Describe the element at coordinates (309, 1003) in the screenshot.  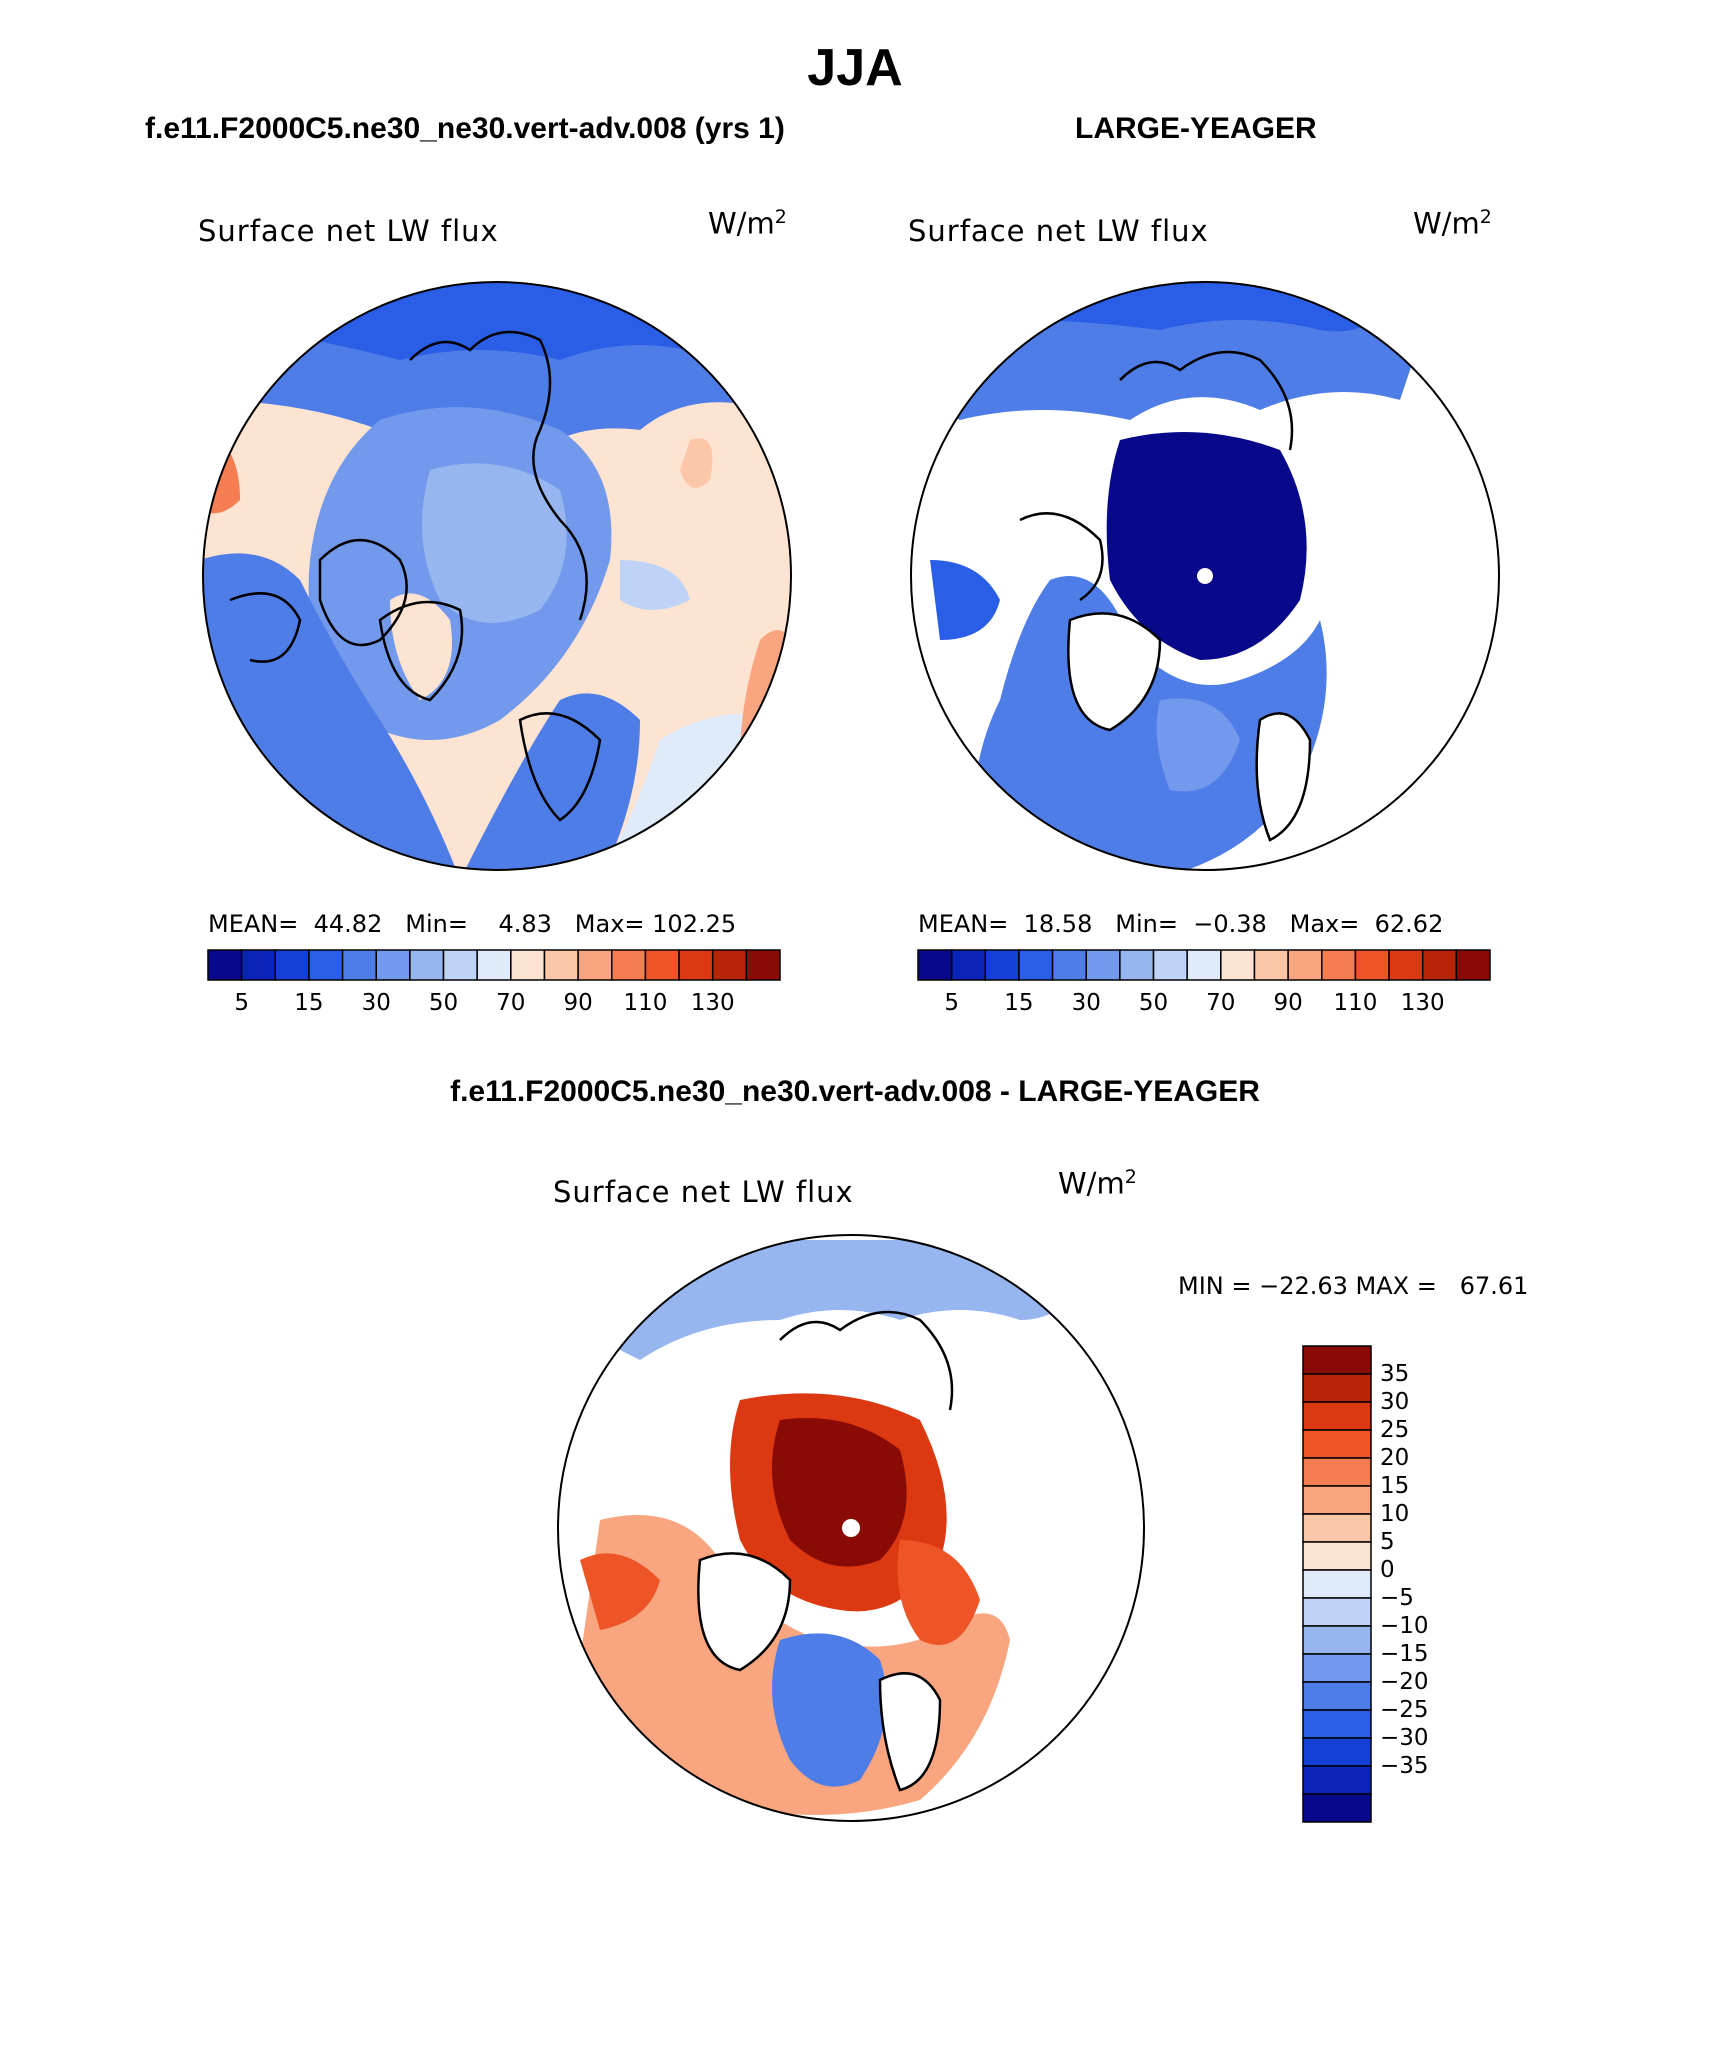
I see `left-colorbar-tick-label: 15` at that location.